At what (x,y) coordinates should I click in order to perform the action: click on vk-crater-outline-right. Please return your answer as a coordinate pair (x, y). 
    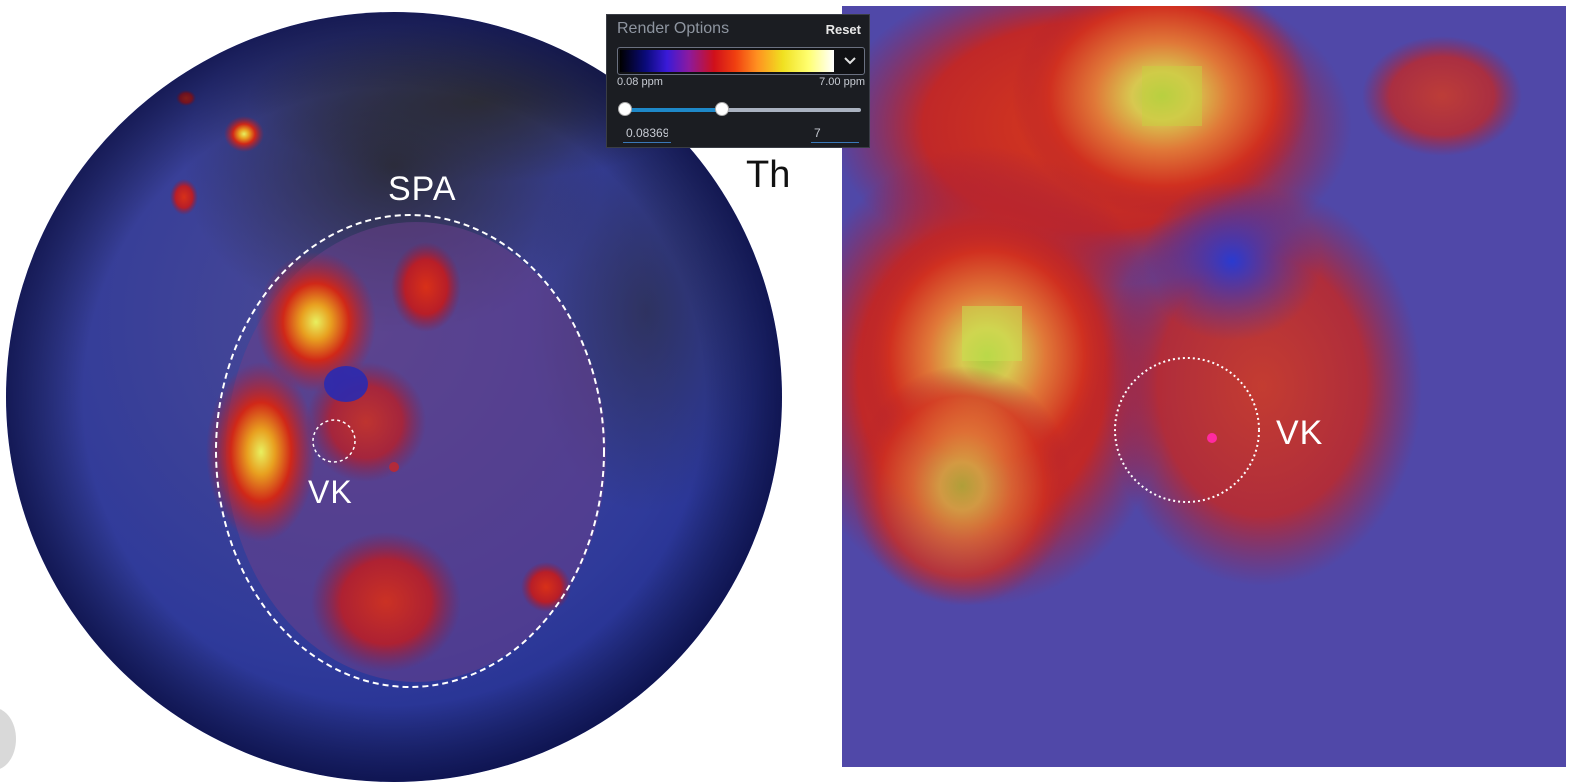
    Looking at the image, I should click on (1187, 430).